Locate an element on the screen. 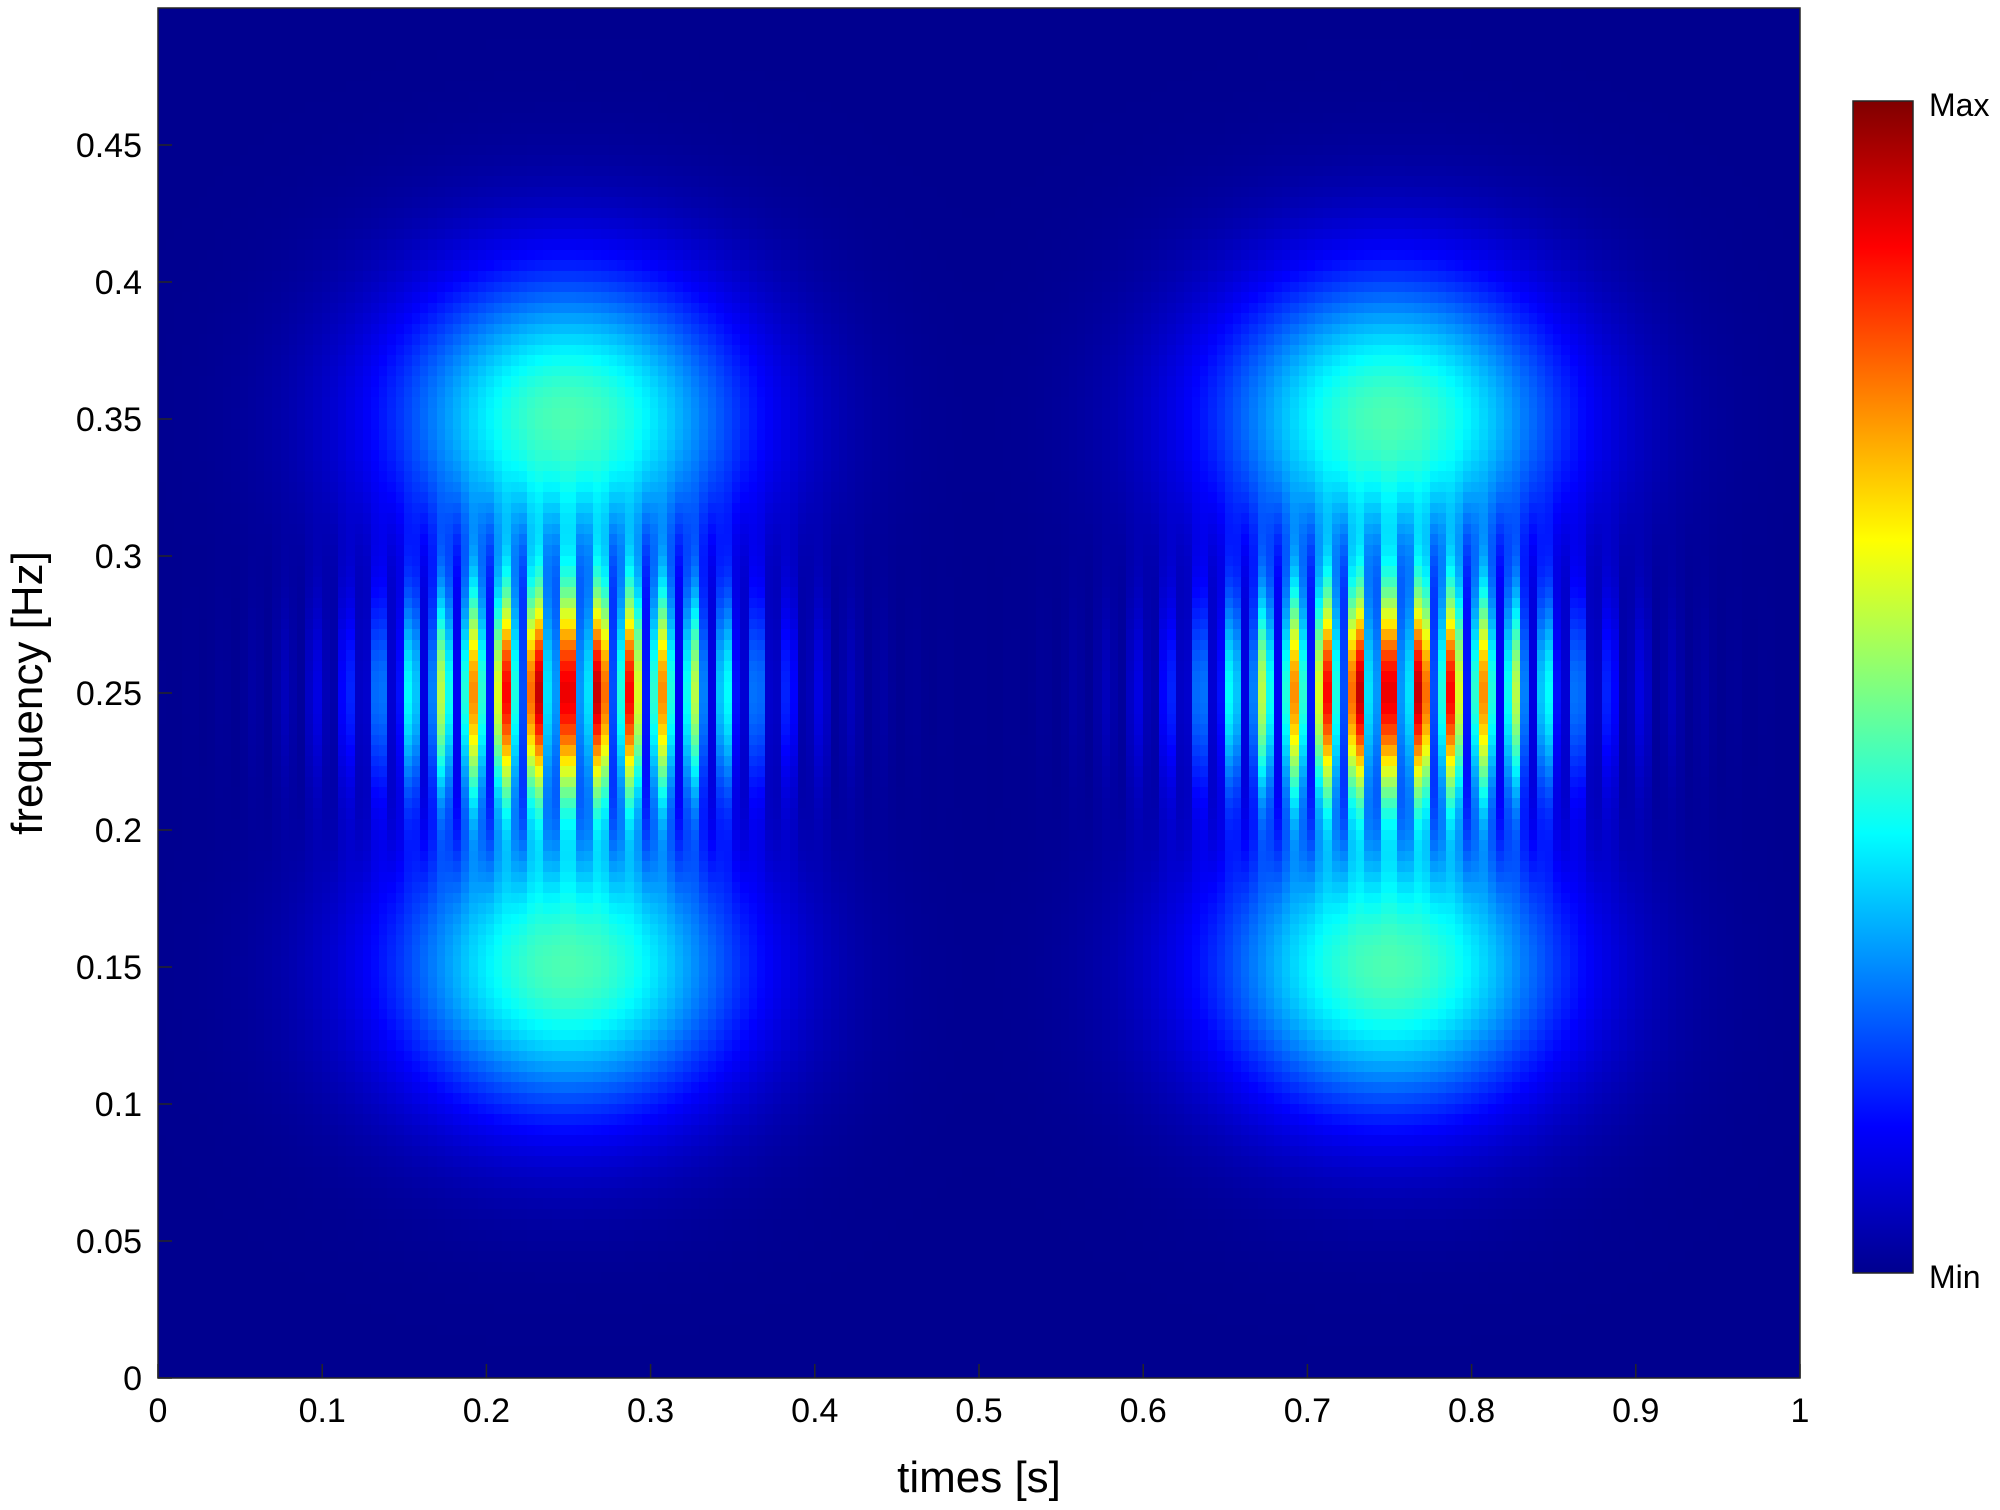 The width and height of the screenshot is (2000, 1510). colorbar-min-label: Min is located at coordinates (1955, 1277).